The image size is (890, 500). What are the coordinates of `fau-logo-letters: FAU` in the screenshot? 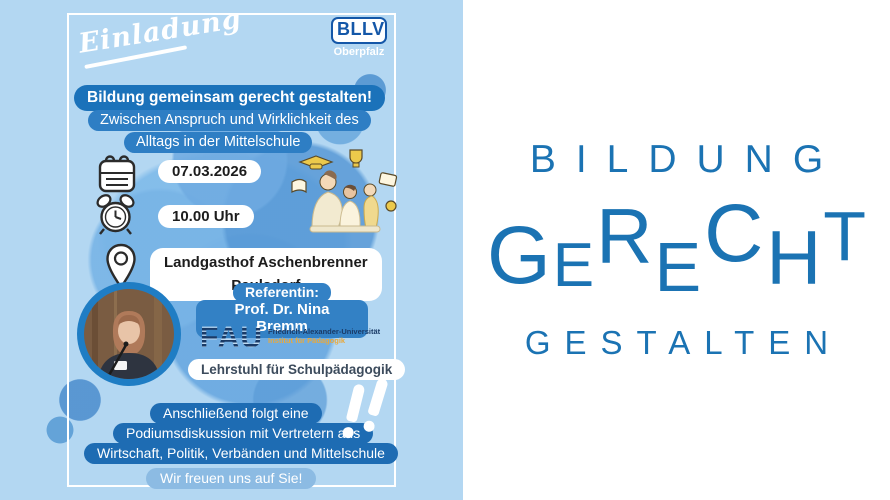 It's located at (231, 337).